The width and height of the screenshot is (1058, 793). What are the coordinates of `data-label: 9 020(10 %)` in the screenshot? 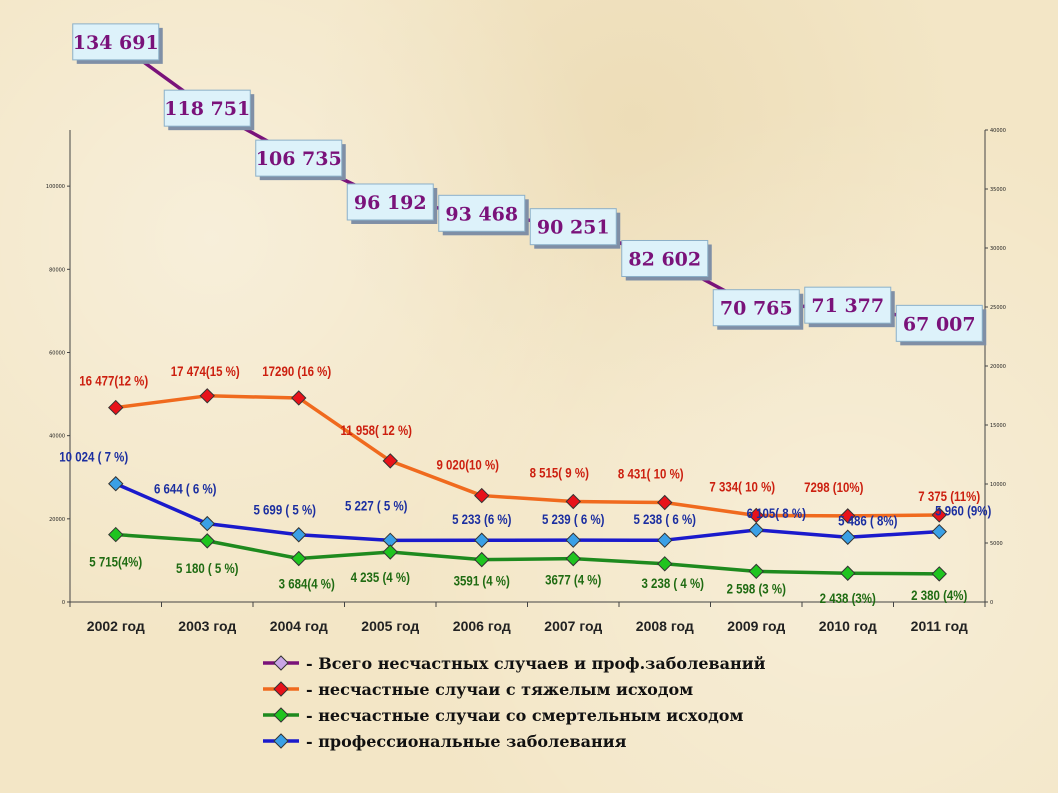 It's located at (467, 464).